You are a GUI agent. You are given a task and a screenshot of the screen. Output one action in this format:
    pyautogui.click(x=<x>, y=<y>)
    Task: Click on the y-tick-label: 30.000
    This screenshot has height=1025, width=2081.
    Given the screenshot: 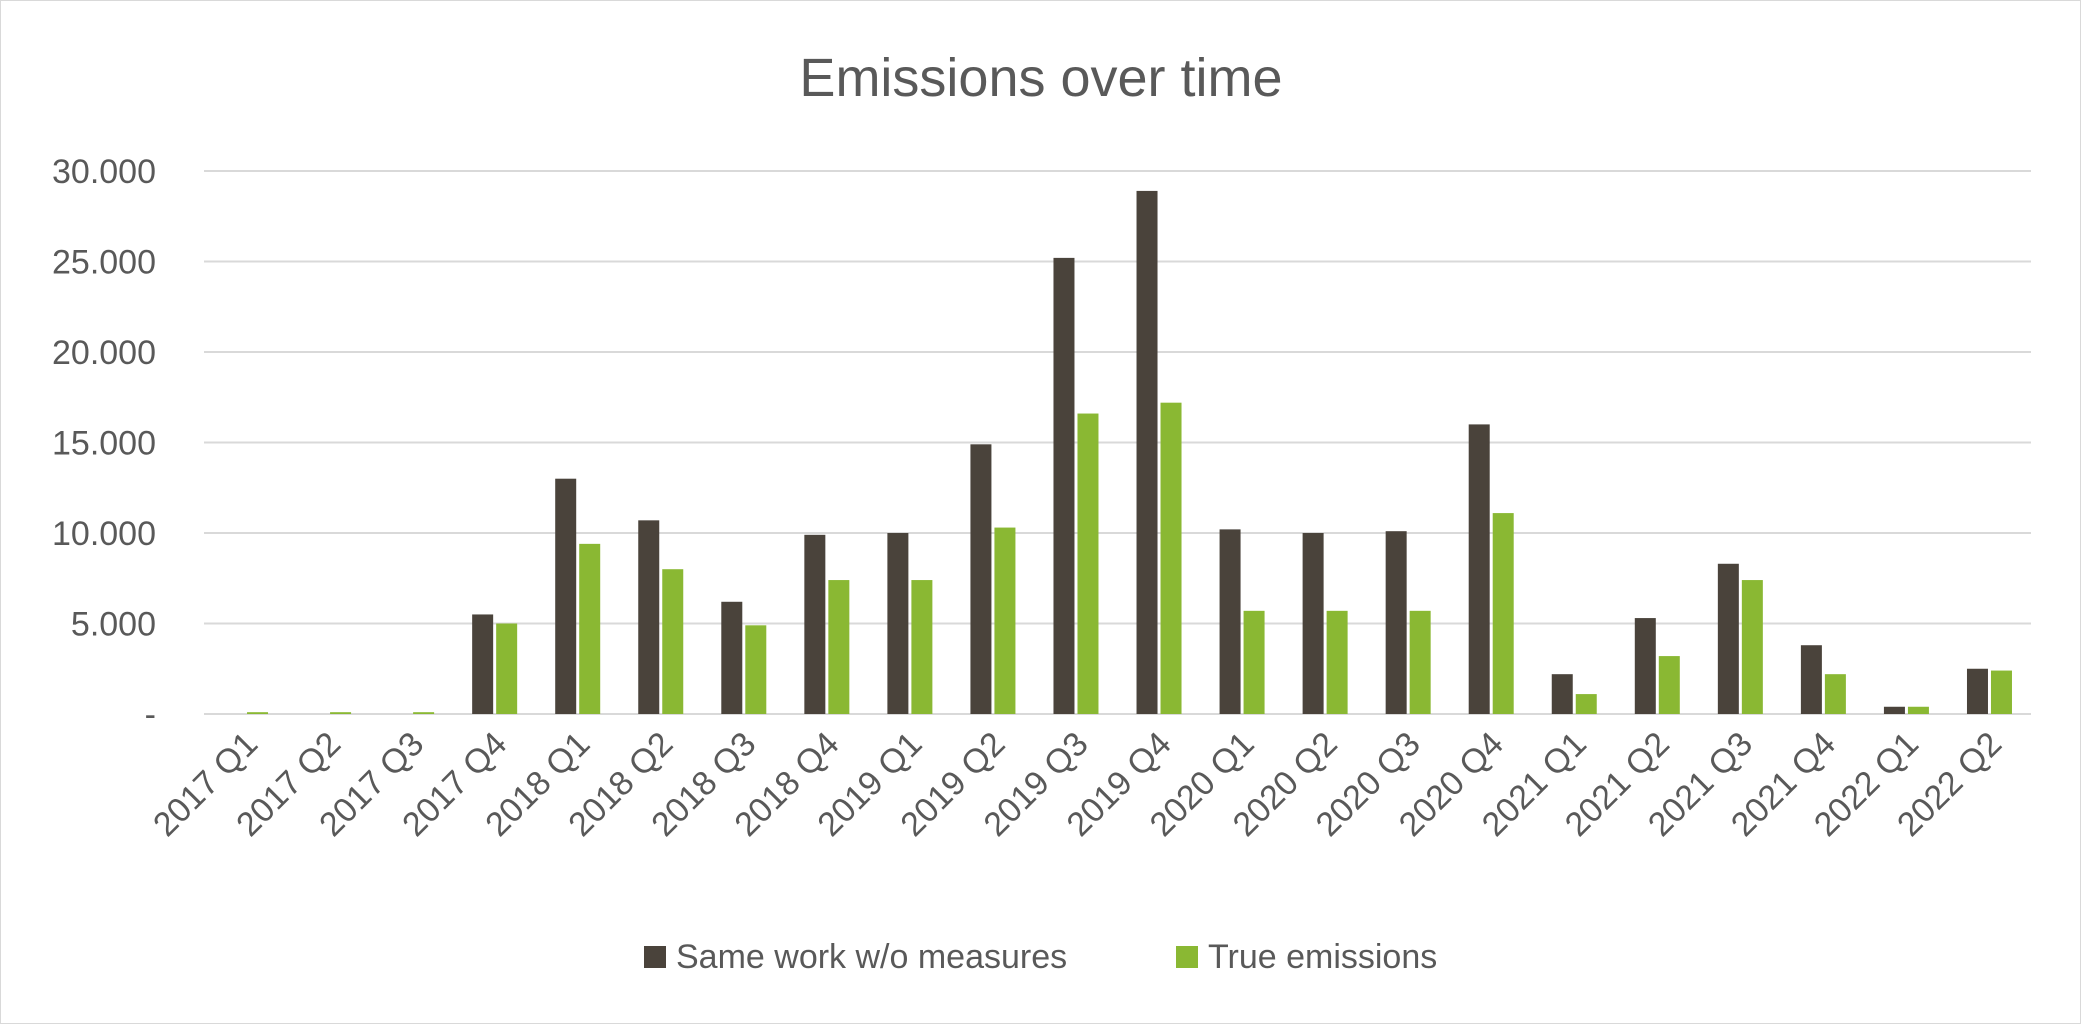 What is the action you would take?
    pyautogui.click(x=104, y=172)
    